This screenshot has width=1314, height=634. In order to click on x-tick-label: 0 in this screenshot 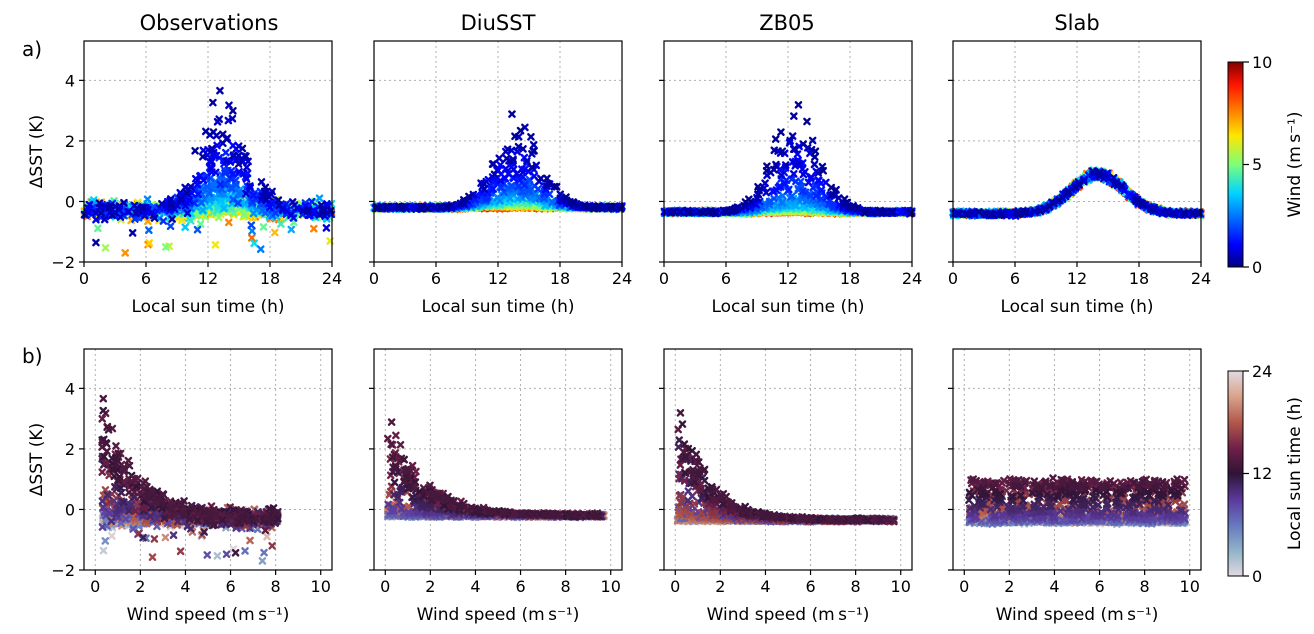, I will do `click(374, 278)`.